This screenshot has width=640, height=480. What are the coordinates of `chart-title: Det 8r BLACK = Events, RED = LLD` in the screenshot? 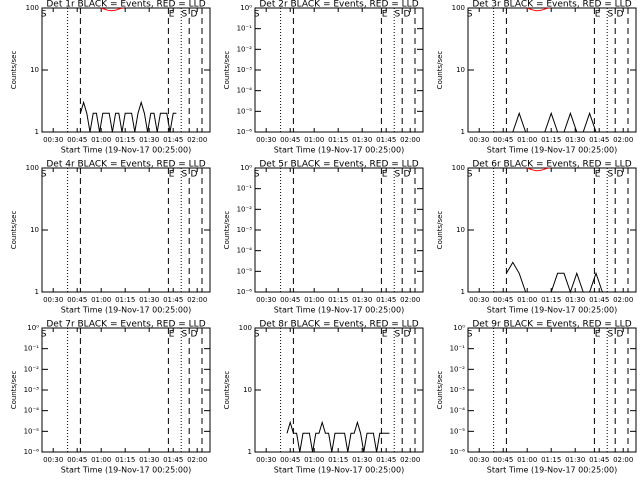 It's located at (338, 325).